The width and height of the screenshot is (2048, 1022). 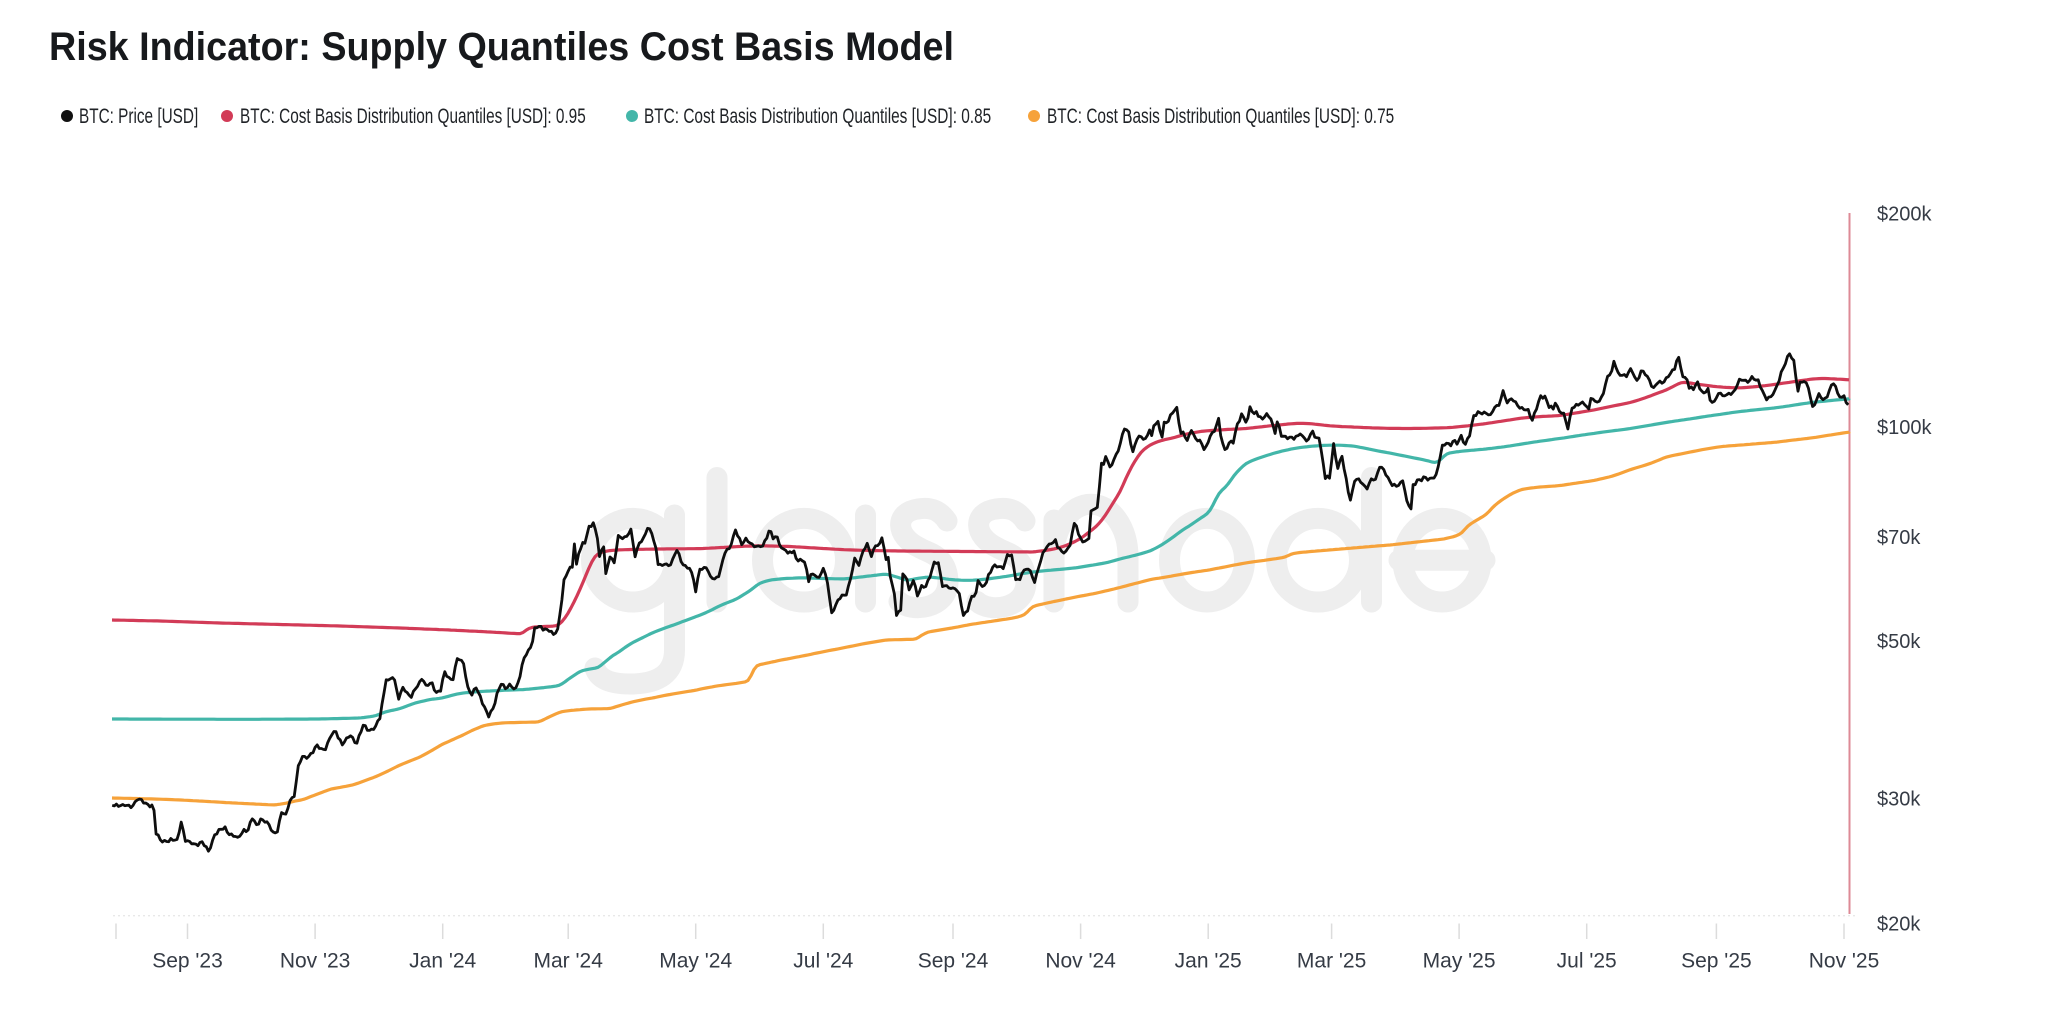 I want to click on svg-text: $100k, so click(x=1904, y=428).